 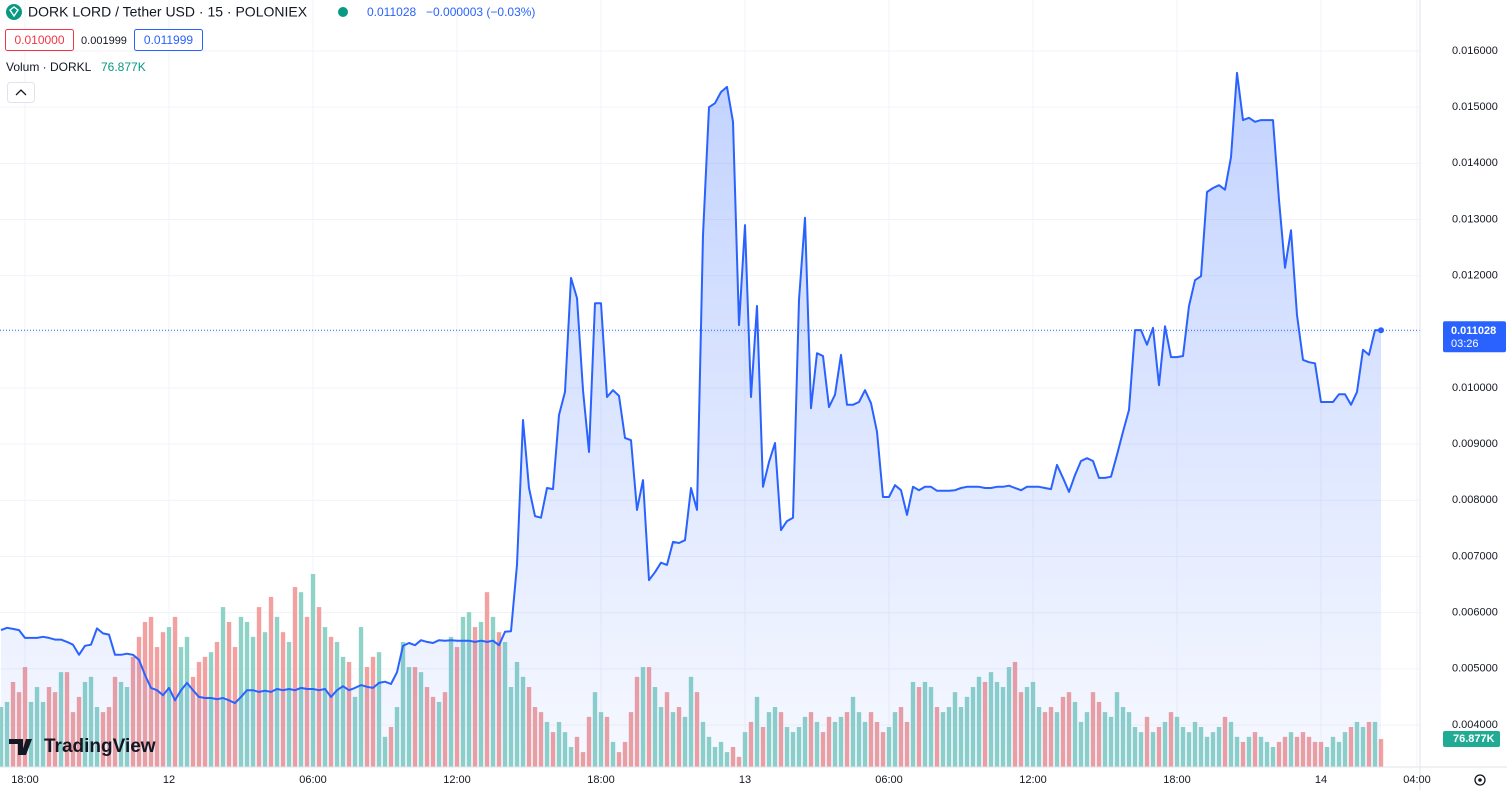 I want to click on volume-tag, so click(x=1471, y=739).